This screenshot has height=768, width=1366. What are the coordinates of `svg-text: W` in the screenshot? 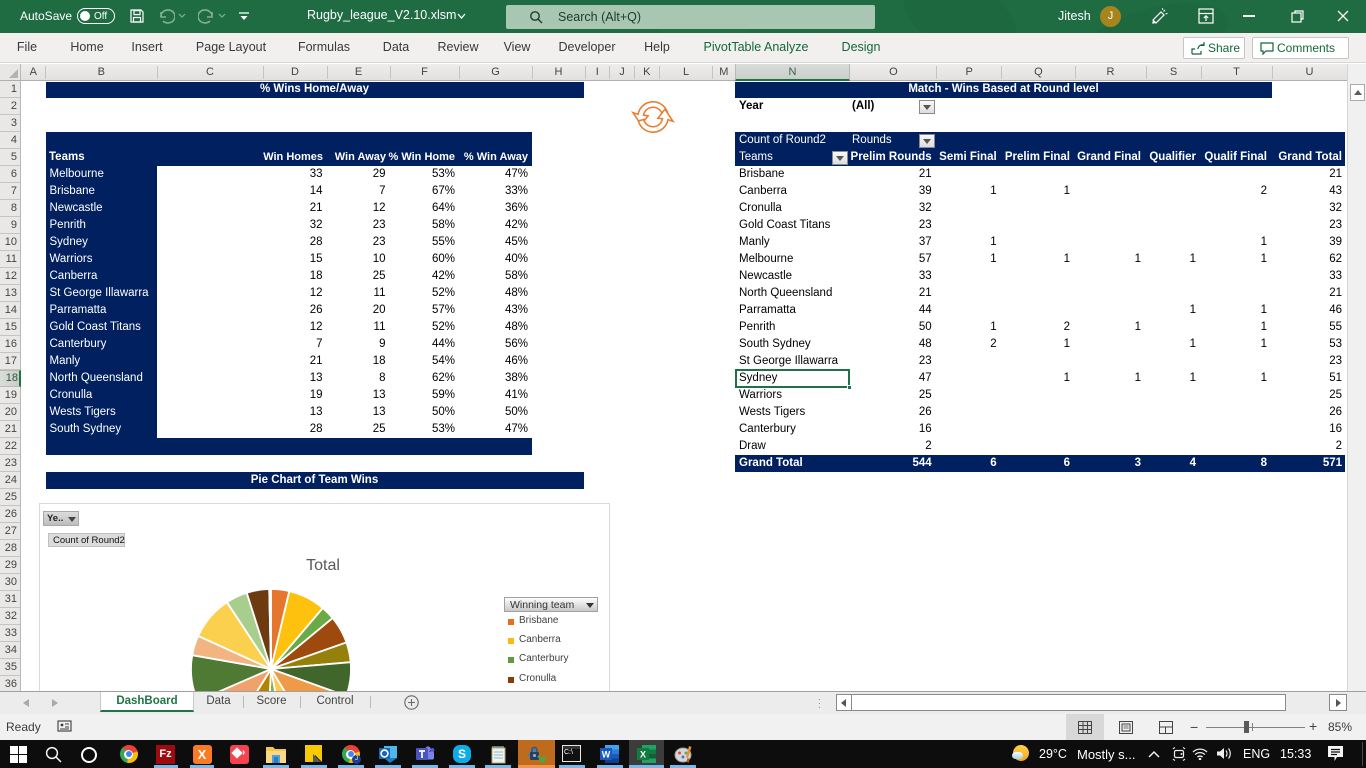 It's located at (606, 755).